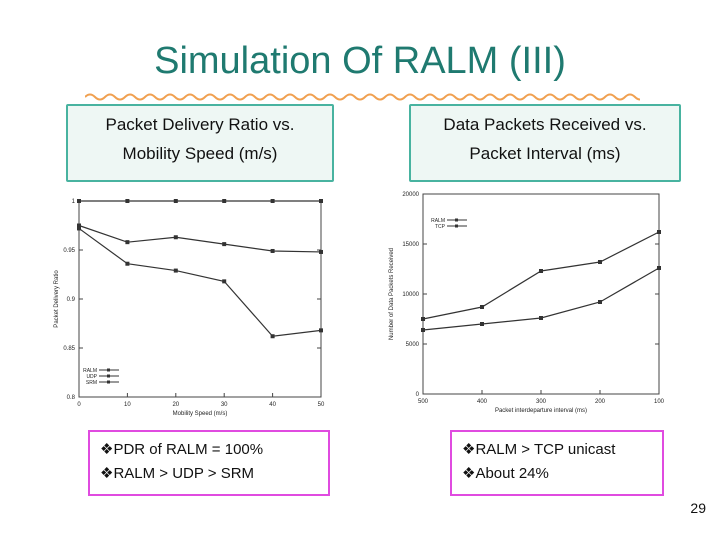  What do you see at coordinates (698, 508) in the screenshot?
I see `page-number: 29` at bounding box center [698, 508].